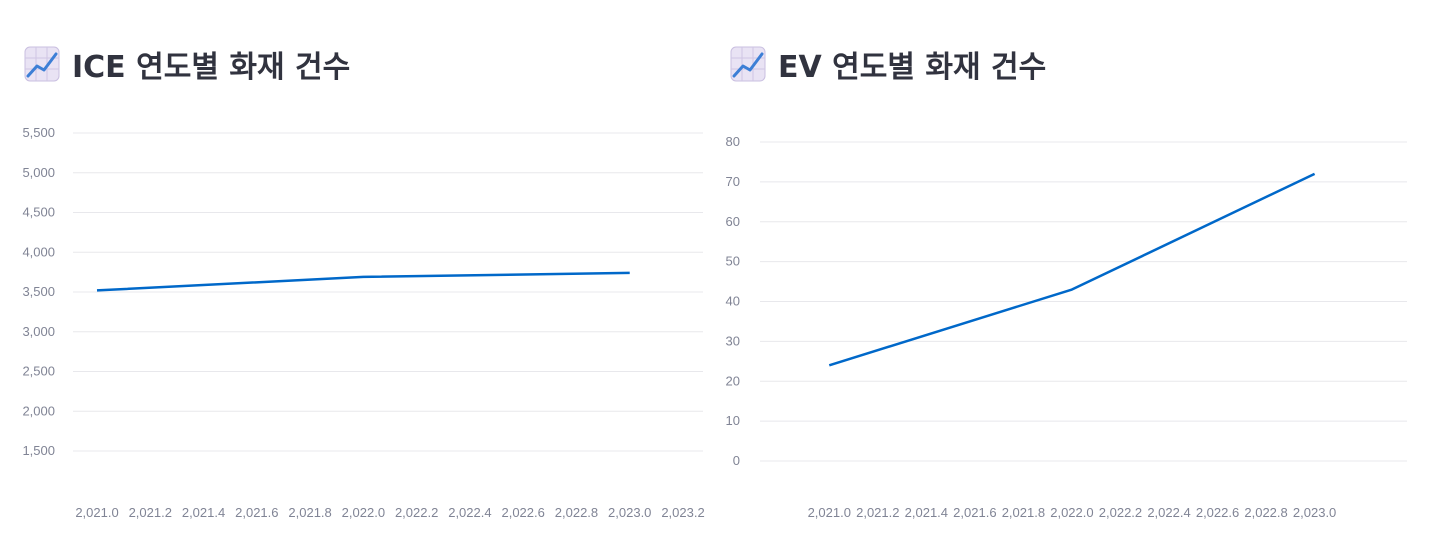  What do you see at coordinates (877, 512) in the screenshot?
I see `ev-x-tick-label: 2,021.2` at bounding box center [877, 512].